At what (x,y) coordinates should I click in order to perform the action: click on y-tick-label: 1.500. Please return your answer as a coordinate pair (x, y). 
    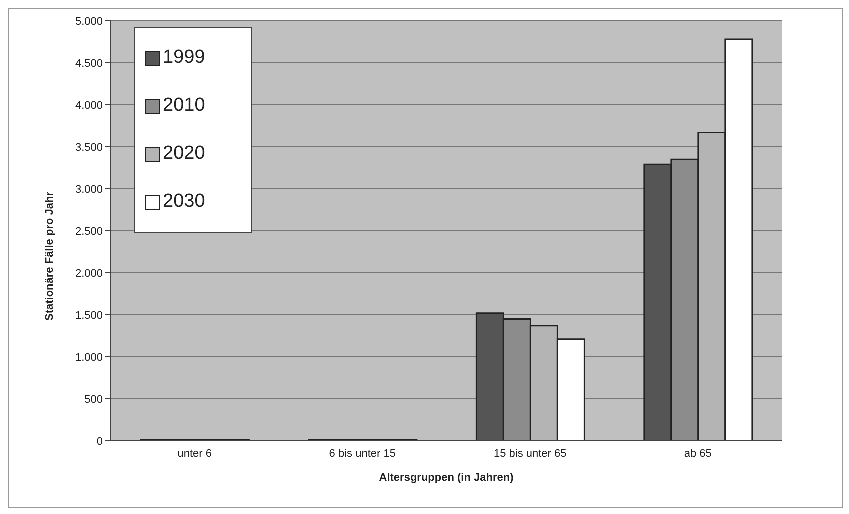
    Looking at the image, I should click on (89, 316).